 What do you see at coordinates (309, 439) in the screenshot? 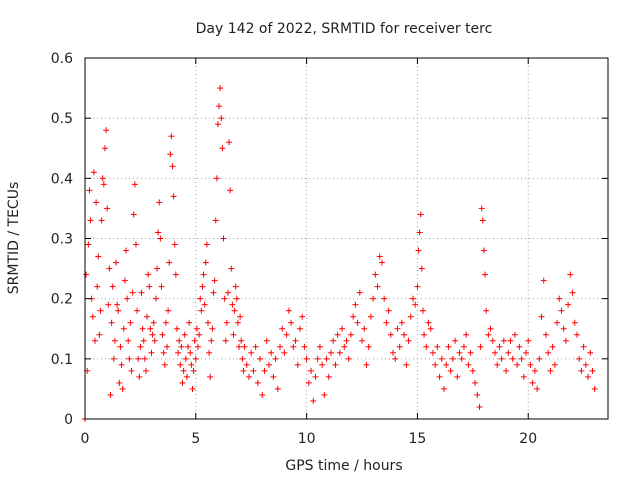
I see `x-tick-labels: 0 5 10 15 20` at bounding box center [309, 439].